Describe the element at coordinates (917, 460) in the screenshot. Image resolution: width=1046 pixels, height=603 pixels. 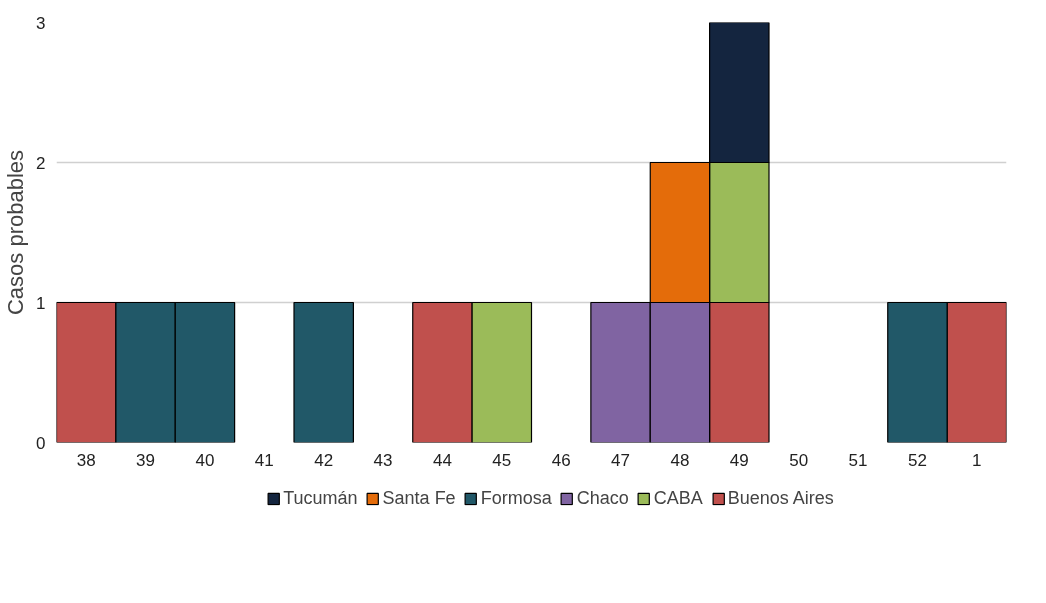
I see `x-tick-label: 52` at that location.